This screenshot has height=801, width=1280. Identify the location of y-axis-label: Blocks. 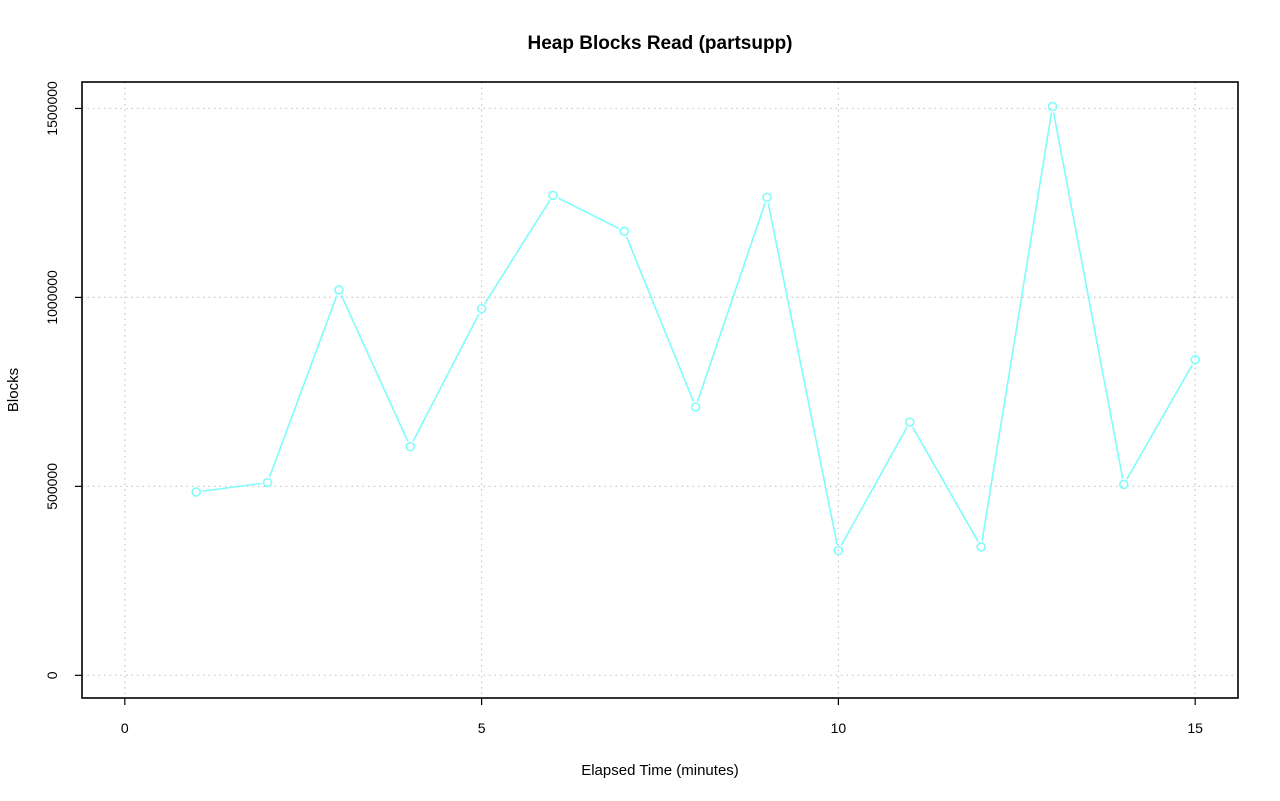
(13, 390).